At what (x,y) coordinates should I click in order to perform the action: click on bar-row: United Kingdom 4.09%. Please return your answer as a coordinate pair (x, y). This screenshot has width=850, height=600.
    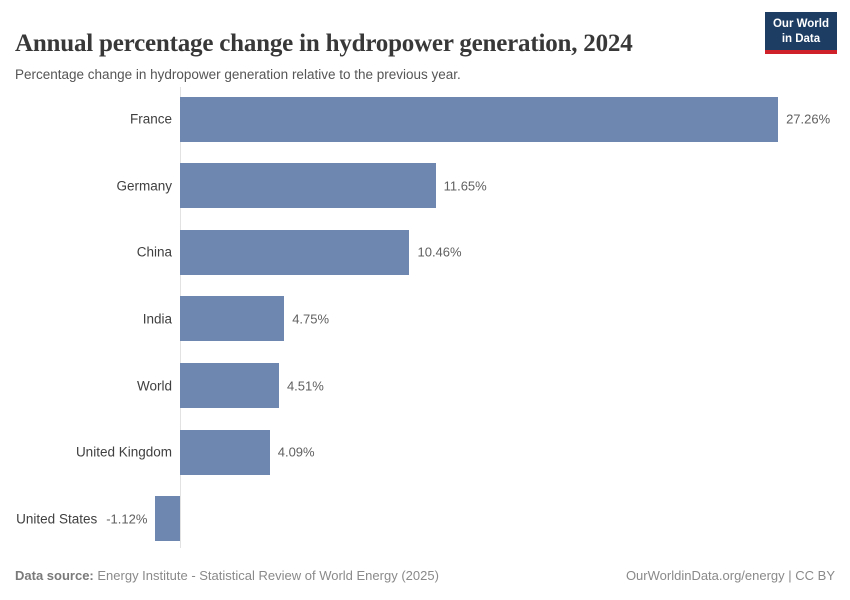
    Looking at the image, I should click on (425, 452).